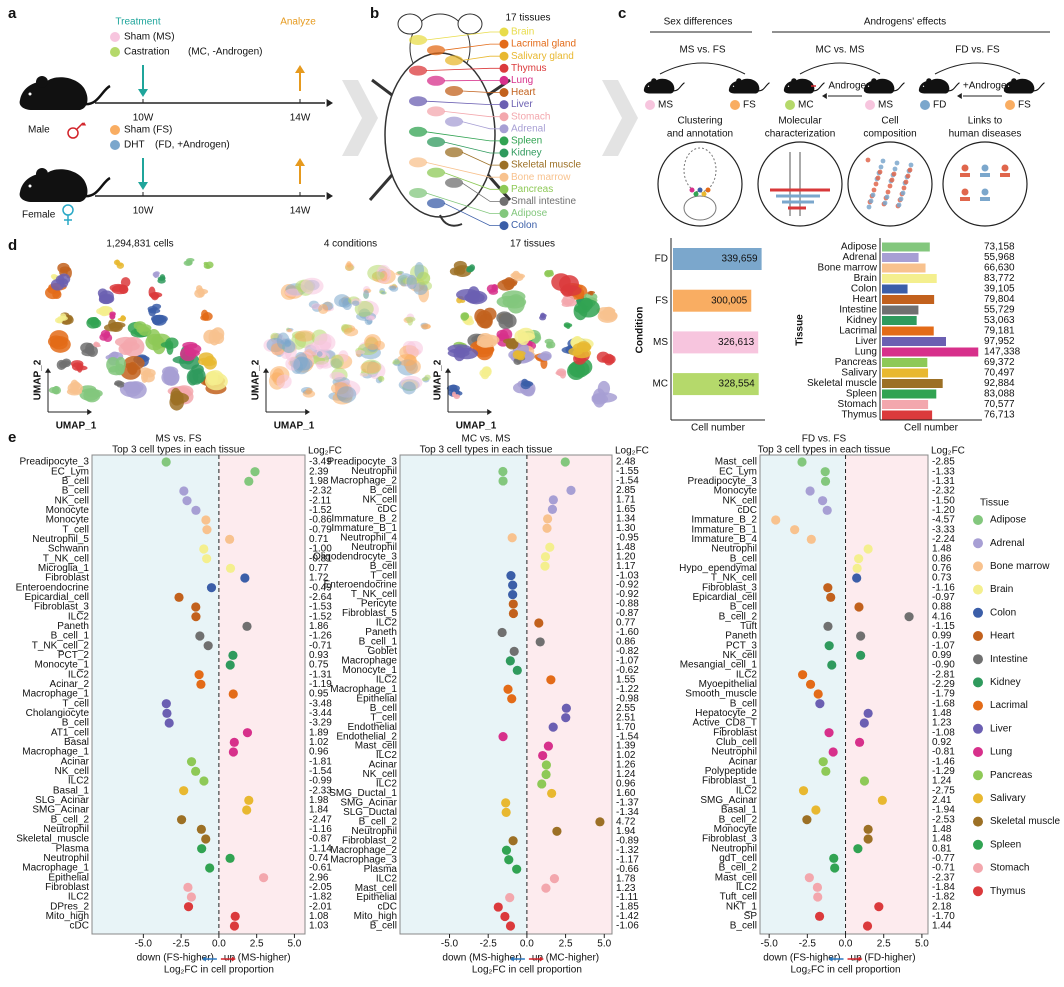 The width and height of the screenshot is (1064, 987). What do you see at coordinates (665, 105) in the screenshot?
I see `condition-label: MS` at bounding box center [665, 105].